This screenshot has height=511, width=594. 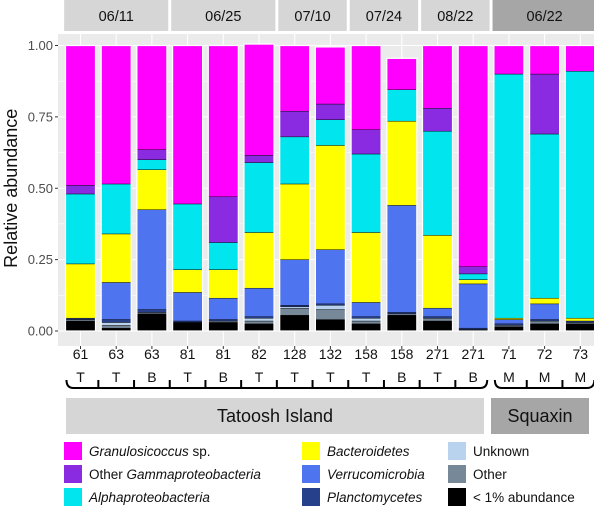 I want to click on x-tick-label: 61, so click(x=81, y=354).